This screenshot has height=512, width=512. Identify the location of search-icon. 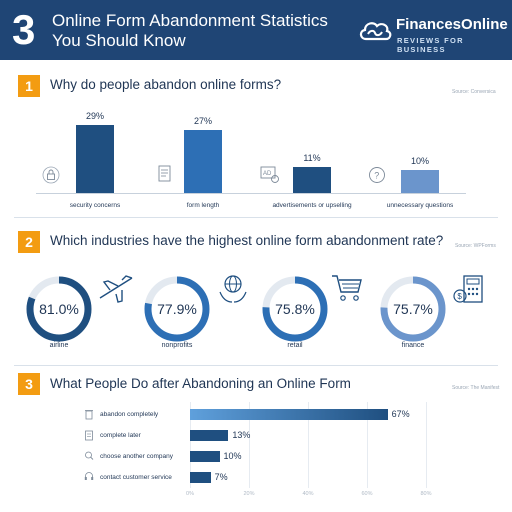
(89, 455).